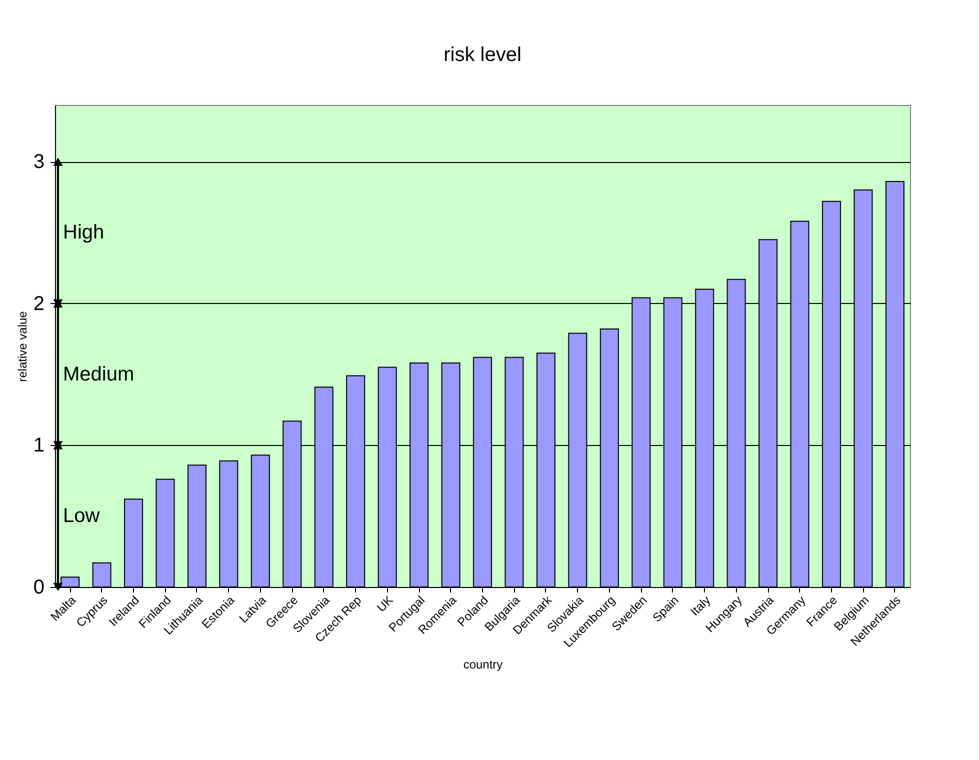 The height and width of the screenshot is (760, 979). I want to click on y-tick-label: 2, so click(38, 303).